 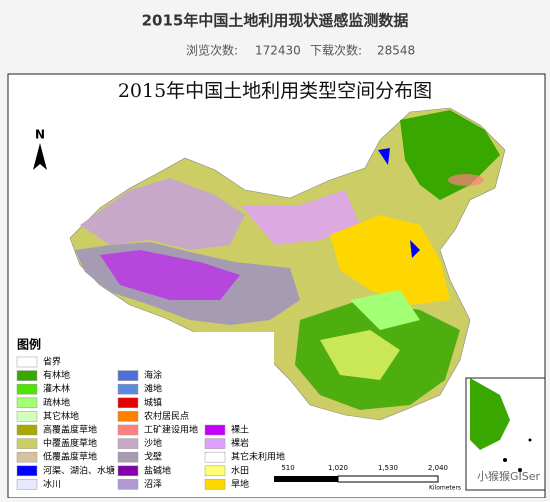 What do you see at coordinates (438, 468) in the screenshot?
I see `scale-label: 2,040` at bounding box center [438, 468].